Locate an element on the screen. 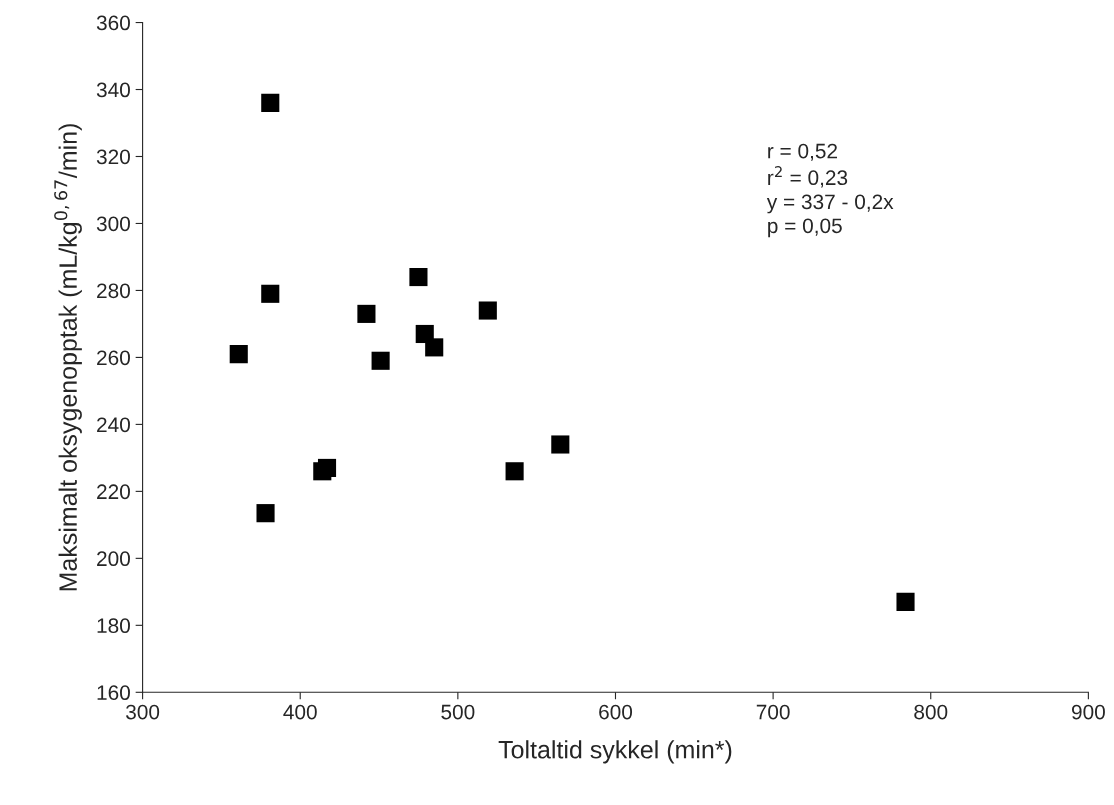 The height and width of the screenshot is (805, 1114). y-axis-title: Maksimalt oksygenopptak (mL/kg$^{0,67}$/min) is located at coordinates (68, 357).